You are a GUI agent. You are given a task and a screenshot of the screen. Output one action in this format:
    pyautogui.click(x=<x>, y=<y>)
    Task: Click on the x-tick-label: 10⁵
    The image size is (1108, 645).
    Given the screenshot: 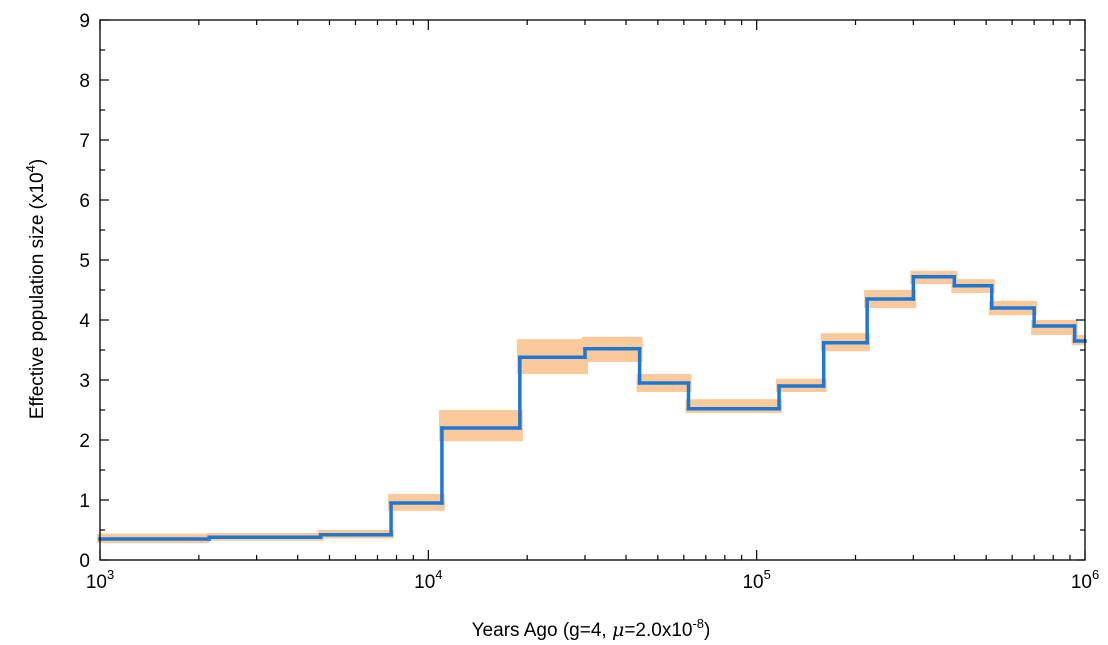 What is the action you would take?
    pyautogui.click(x=756, y=580)
    